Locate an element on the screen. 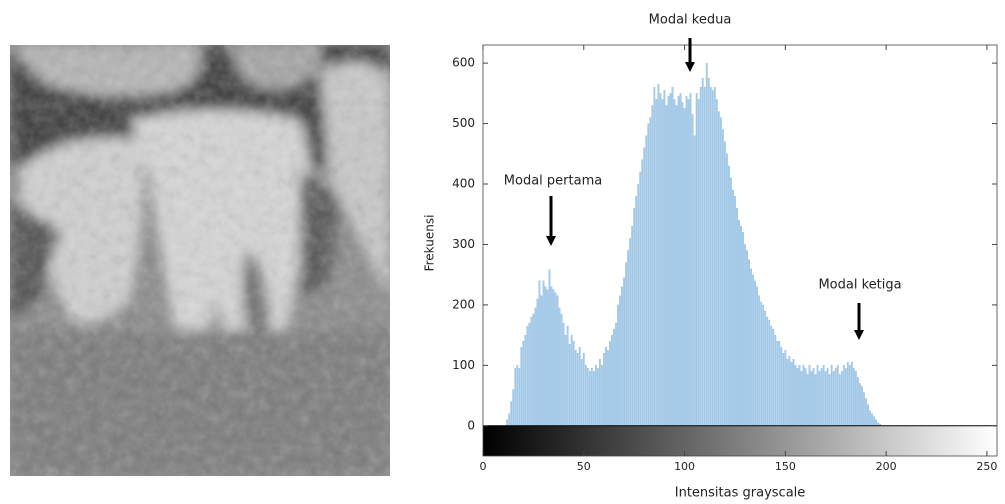  y-tick-label: 200 is located at coordinates (463, 304).